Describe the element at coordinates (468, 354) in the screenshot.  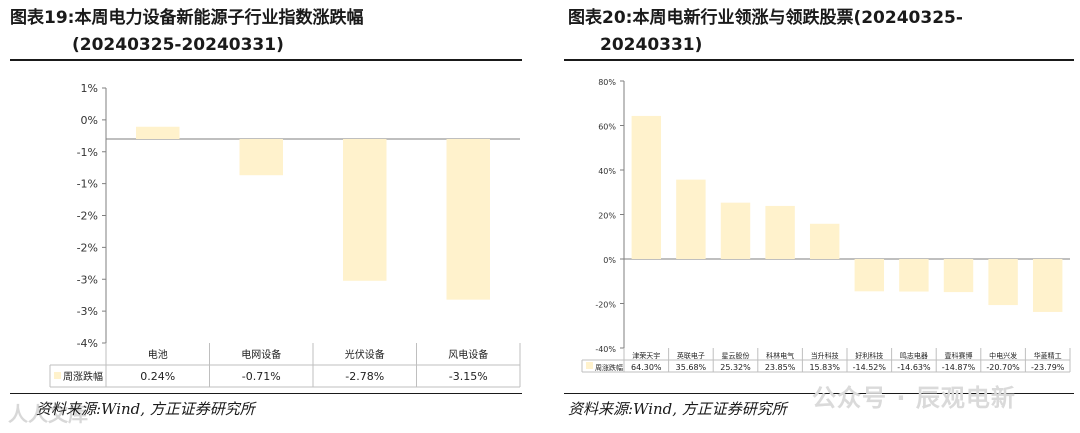
I see `left-category-label: 风电设备` at that location.